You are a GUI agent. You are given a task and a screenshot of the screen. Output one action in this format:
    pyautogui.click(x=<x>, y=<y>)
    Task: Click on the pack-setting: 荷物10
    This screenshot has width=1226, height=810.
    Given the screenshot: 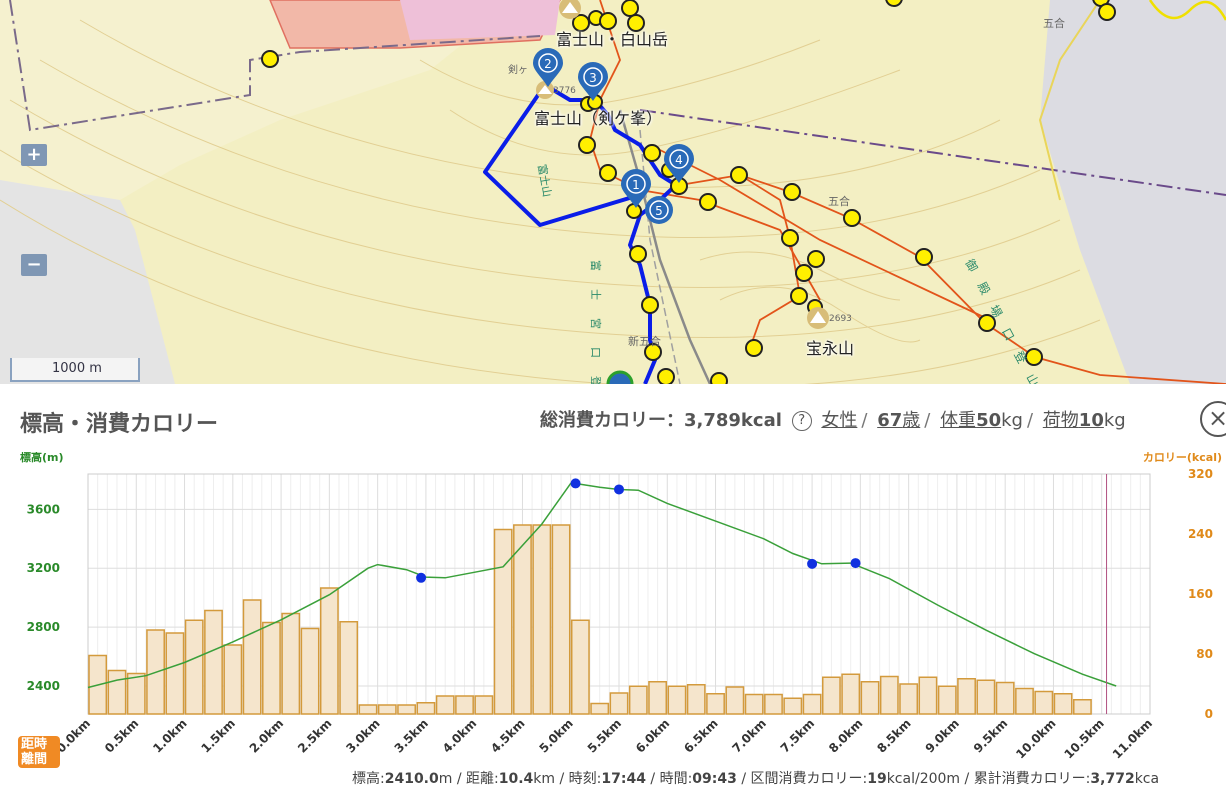 What is the action you would take?
    pyautogui.click(x=1073, y=420)
    